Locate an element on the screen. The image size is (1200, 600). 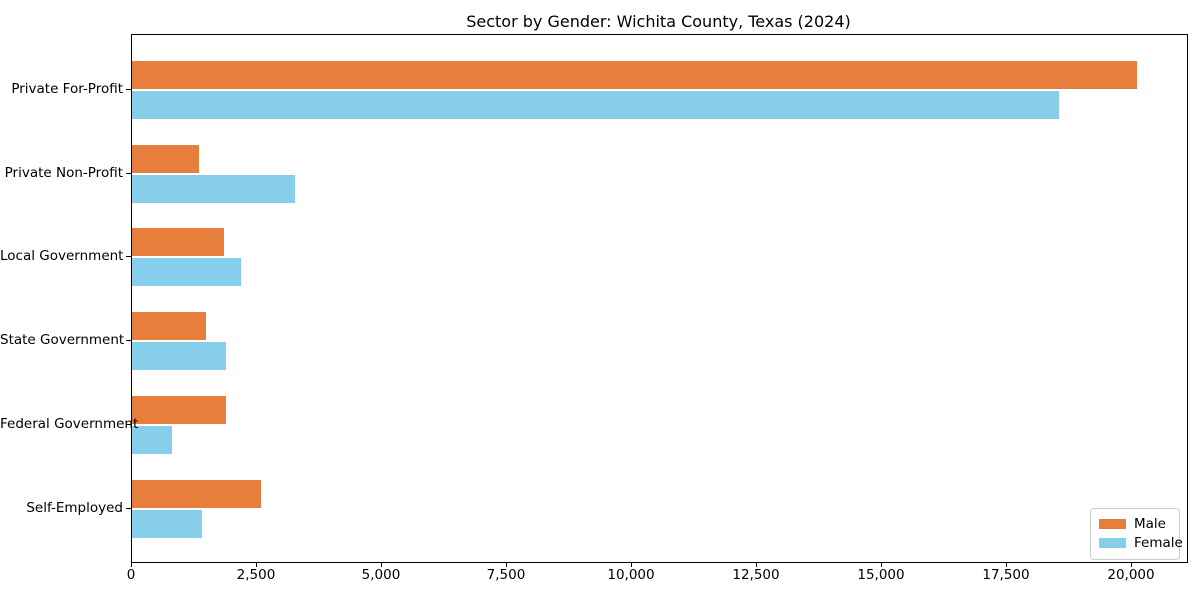
y-axis-label-federal-government: Federal Government is located at coordinates (69, 424).